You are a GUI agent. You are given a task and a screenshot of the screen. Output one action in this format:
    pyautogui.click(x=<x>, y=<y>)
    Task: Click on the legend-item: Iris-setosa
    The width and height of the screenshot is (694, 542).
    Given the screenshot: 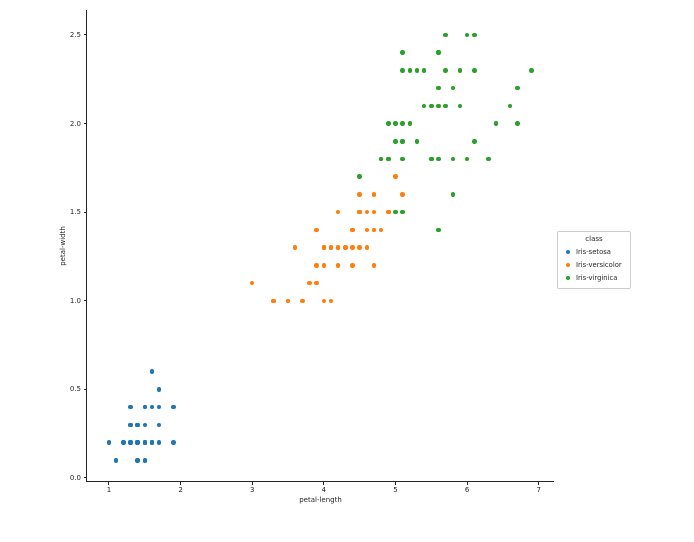 What is the action you would take?
    pyautogui.click(x=594, y=251)
    